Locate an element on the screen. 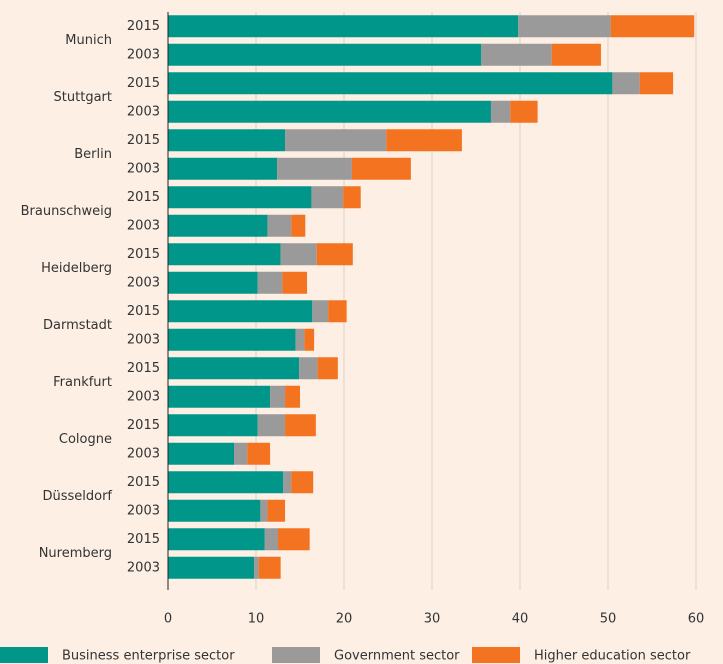 The height and width of the screenshot is (664, 723). city-label: Darmstadt is located at coordinates (77, 325).